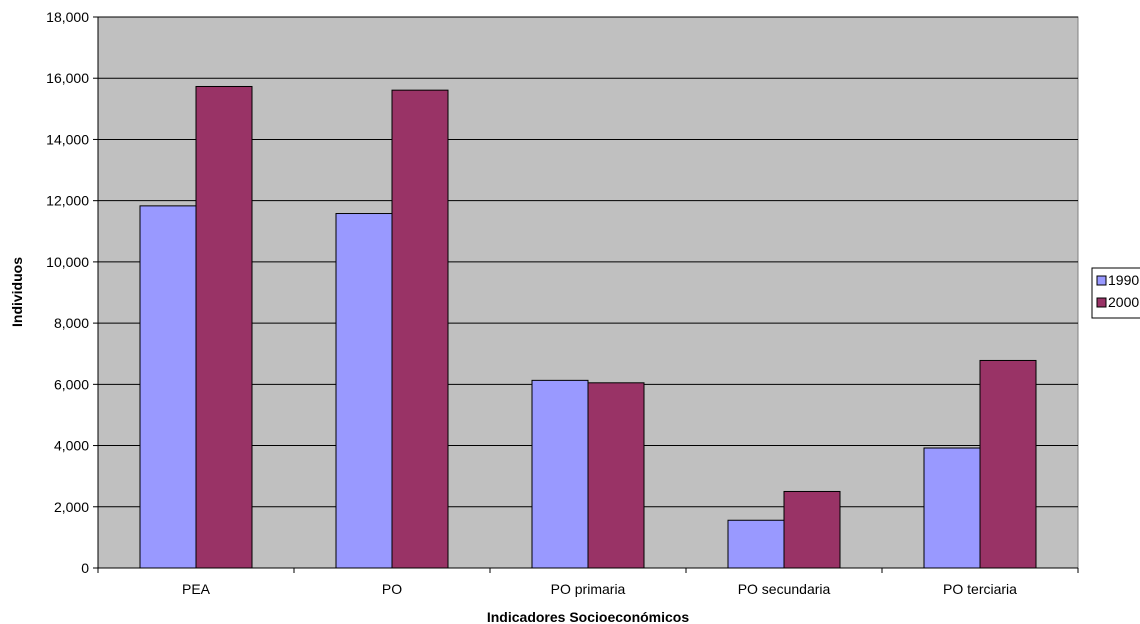  What do you see at coordinates (17, 292) in the screenshot?
I see `y-axis-title: Individuos` at bounding box center [17, 292].